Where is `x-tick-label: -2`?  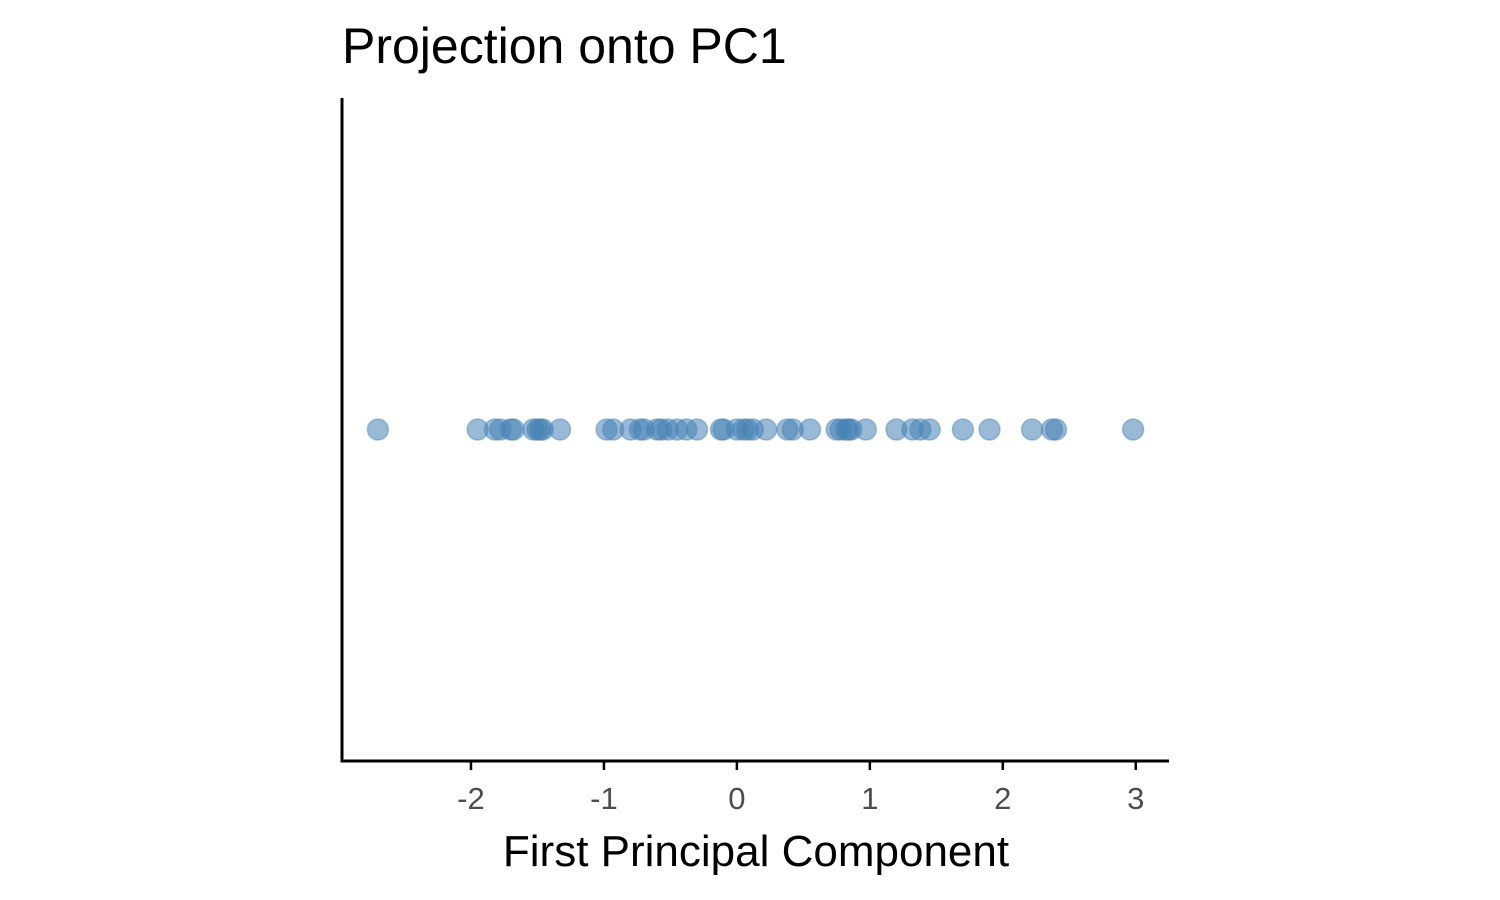
x-tick-label: -2 is located at coordinates (471, 798).